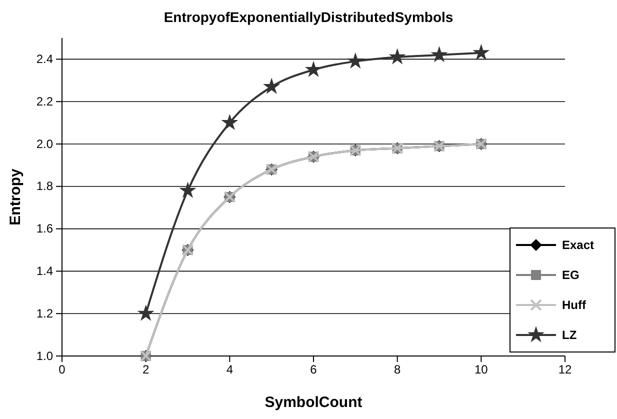  Describe the element at coordinates (45, 271) in the screenshot. I see `y-tick-label: 1.4` at that location.